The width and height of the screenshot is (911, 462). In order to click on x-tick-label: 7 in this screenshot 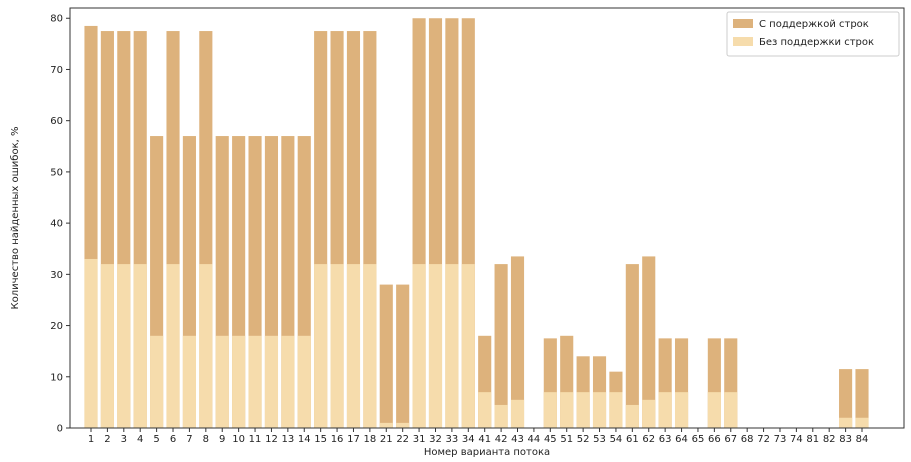, I will do `click(189, 439)`.